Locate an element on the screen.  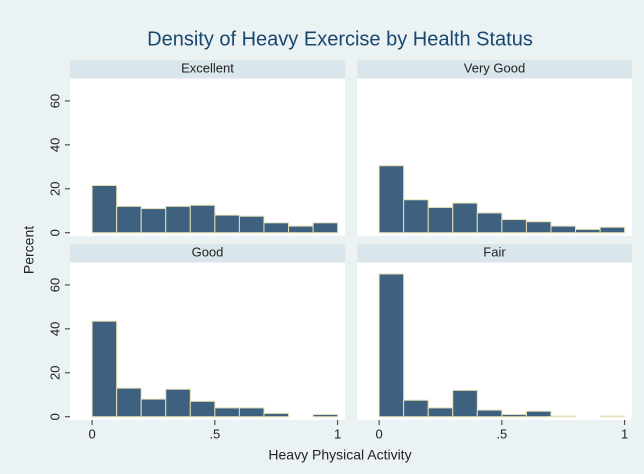
y-axis-title: Percent is located at coordinates (29, 250).